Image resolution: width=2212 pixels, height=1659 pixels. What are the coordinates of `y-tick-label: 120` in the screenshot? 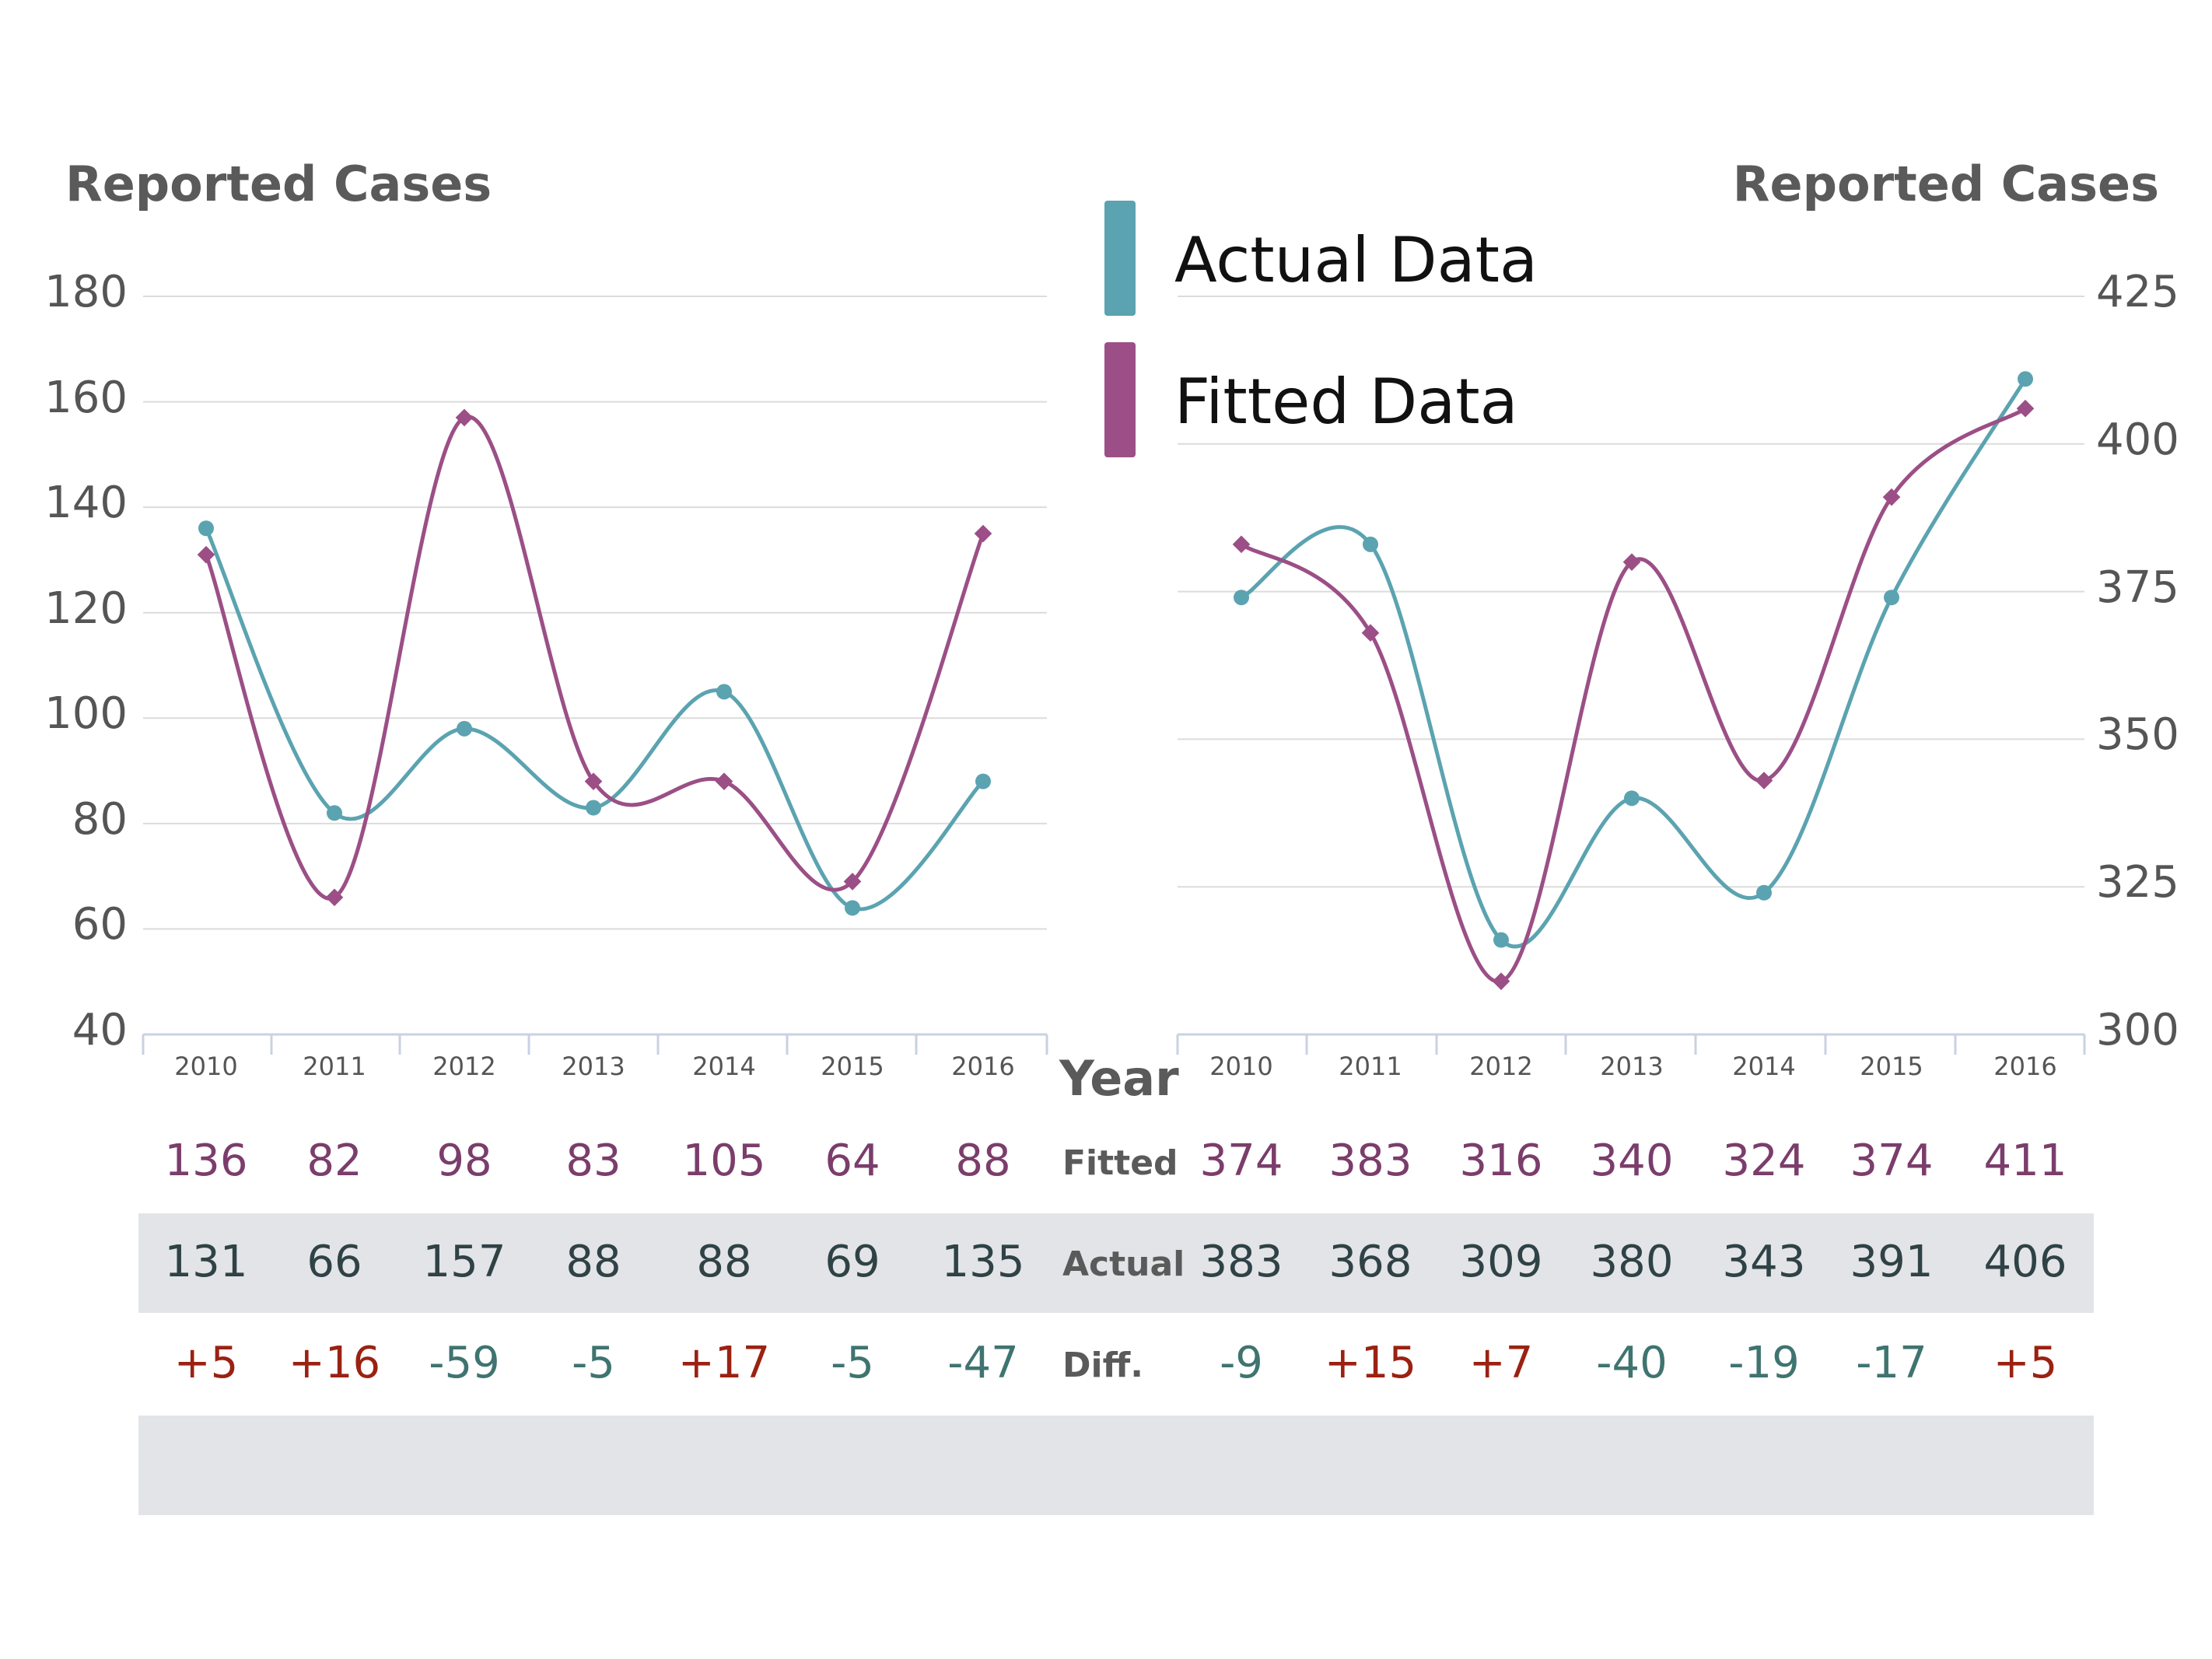 It's located at (86, 608).